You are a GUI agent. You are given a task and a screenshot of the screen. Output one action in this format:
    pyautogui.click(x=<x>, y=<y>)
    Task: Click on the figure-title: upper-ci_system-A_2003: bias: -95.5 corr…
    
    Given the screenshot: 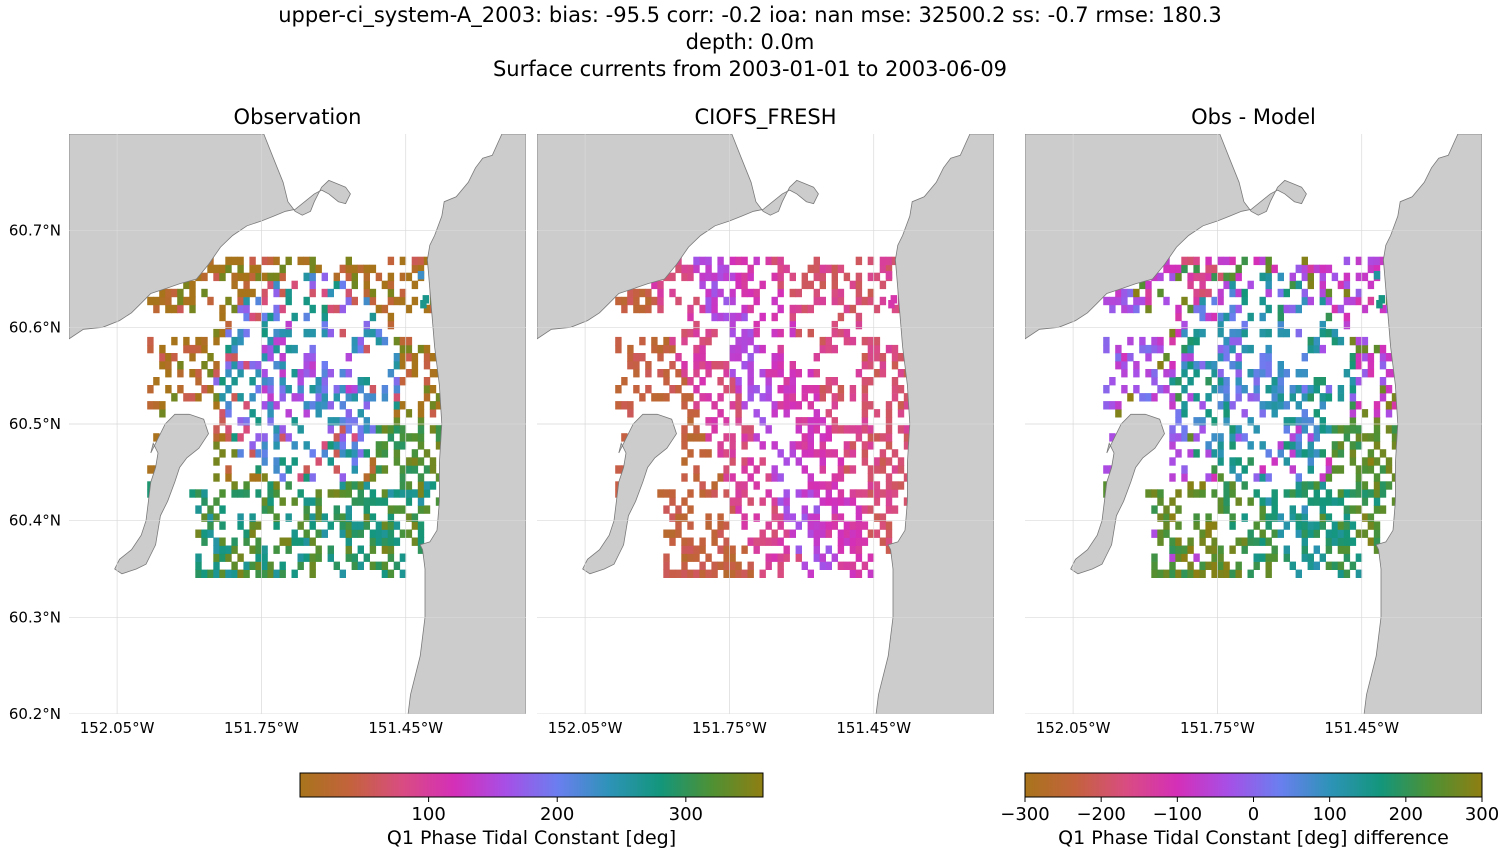 What is the action you would take?
    pyautogui.click(x=750, y=42)
    